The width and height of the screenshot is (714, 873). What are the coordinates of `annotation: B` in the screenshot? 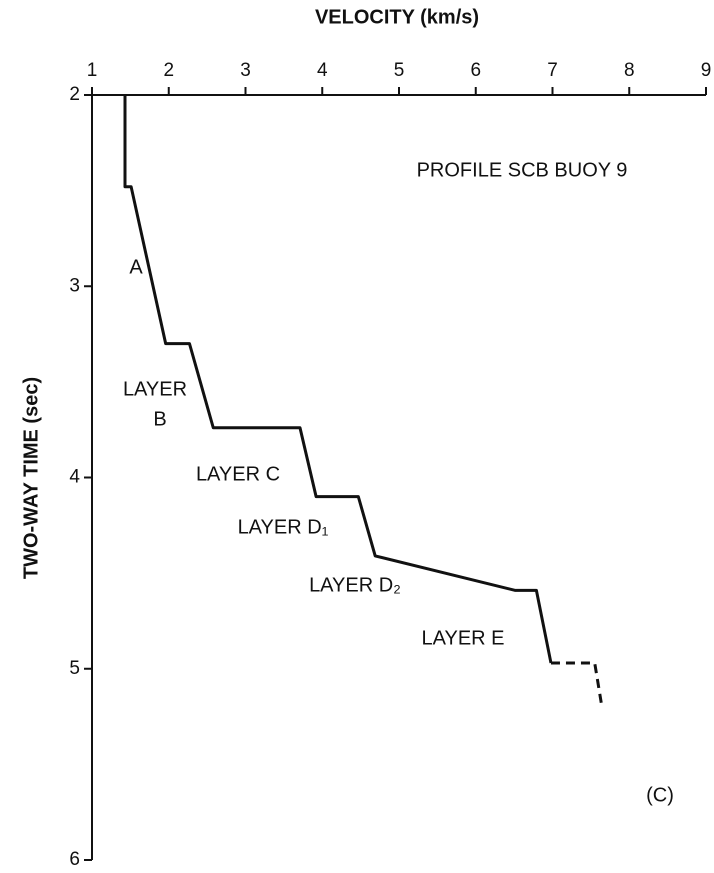 It's located at (159, 419).